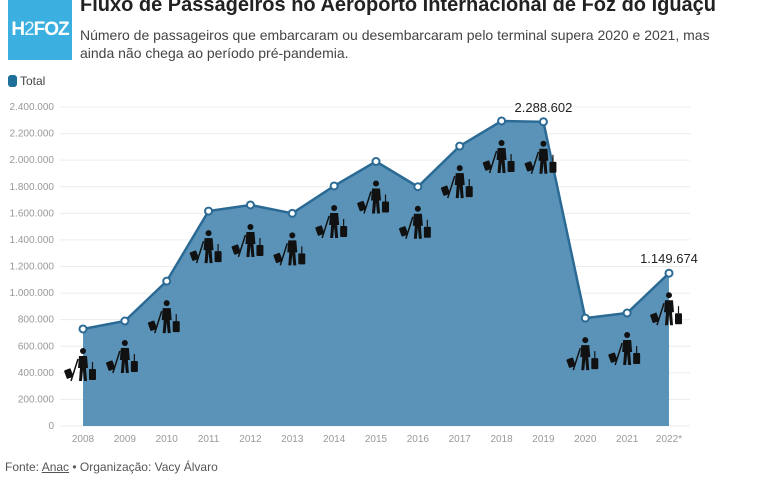 Image resolution: width=770 pixels, height=480 pixels. What do you see at coordinates (36, 320) in the screenshot?
I see `y-tick-label: 800.000` at bounding box center [36, 320].